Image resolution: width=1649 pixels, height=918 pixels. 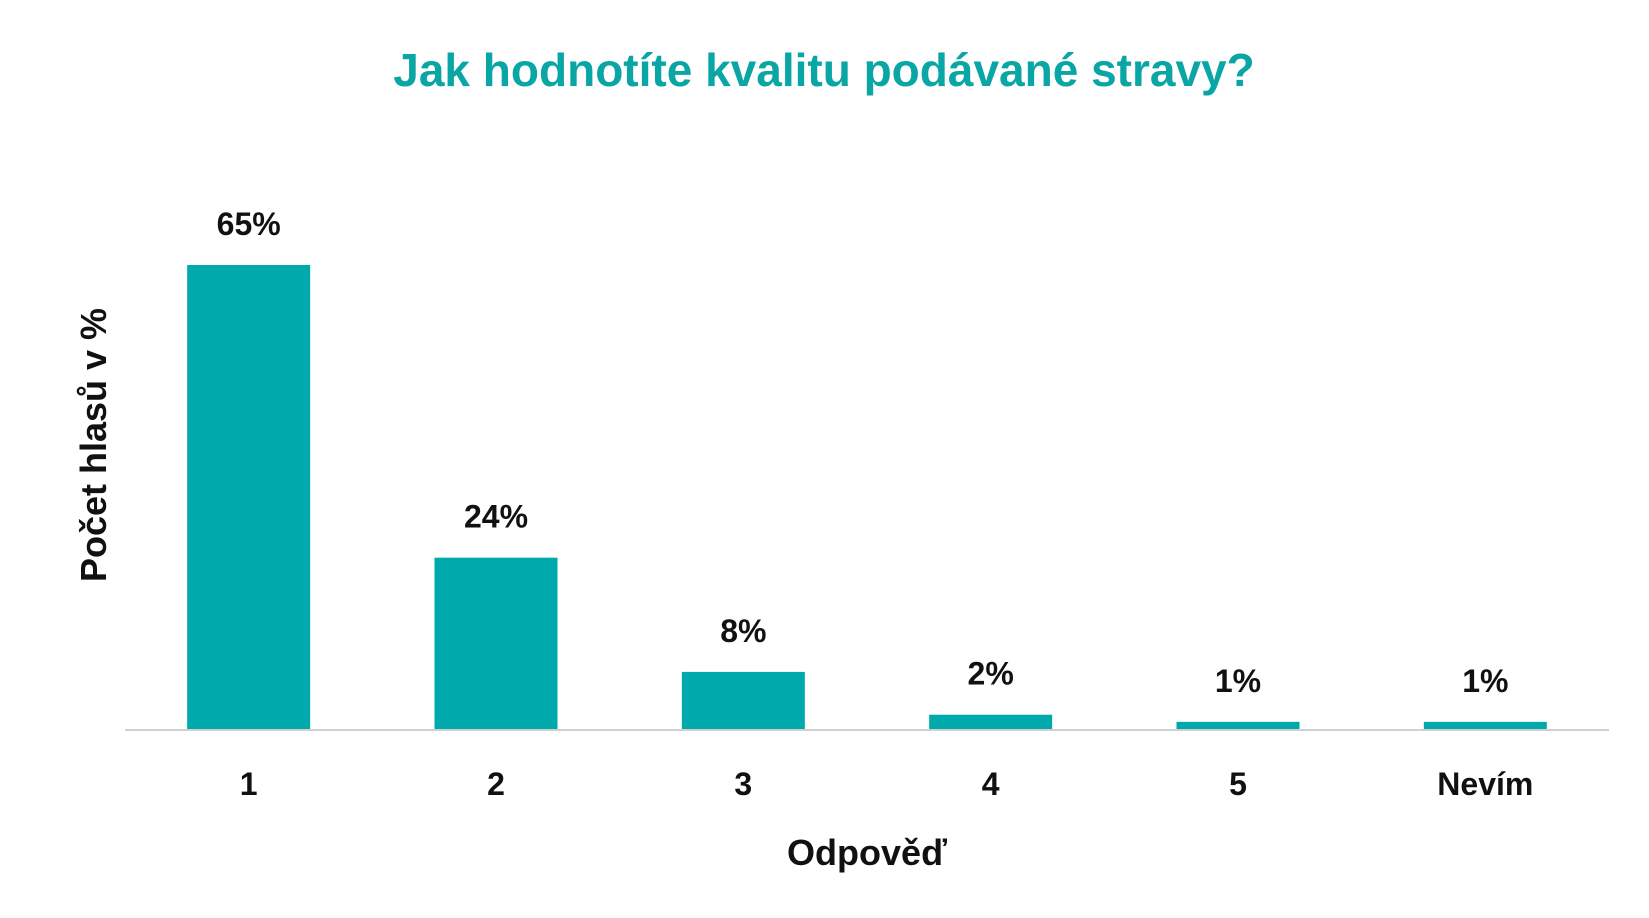 What do you see at coordinates (496, 517) in the screenshot?
I see `data-label: 24%` at bounding box center [496, 517].